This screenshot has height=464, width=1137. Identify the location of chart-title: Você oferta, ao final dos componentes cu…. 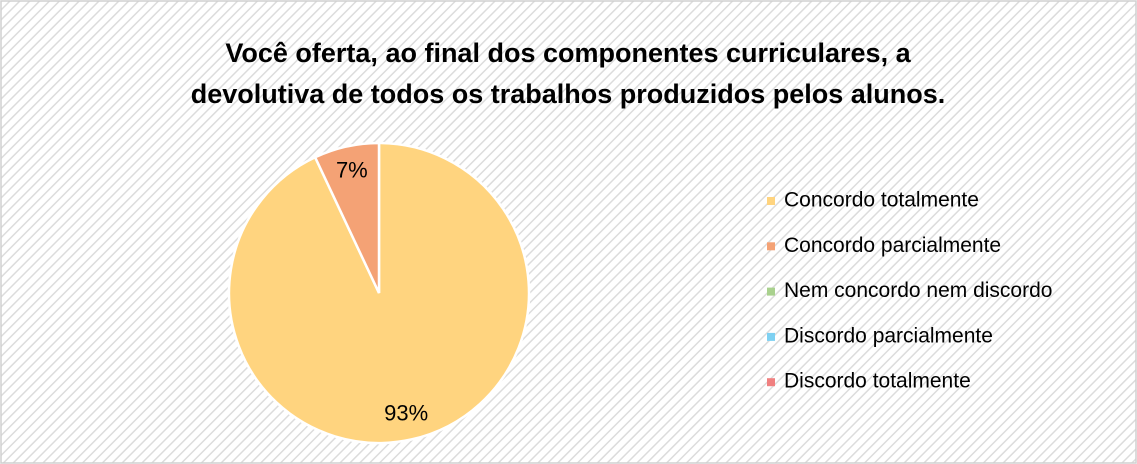
(568, 53).